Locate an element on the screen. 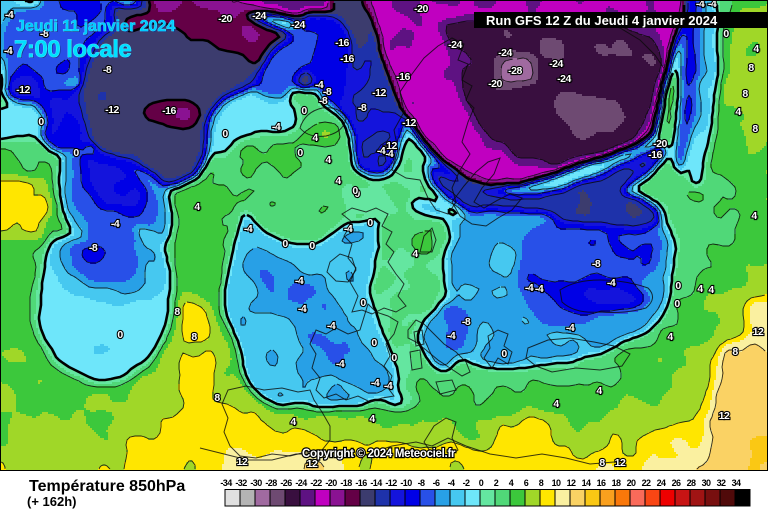  svg-text: -10 is located at coordinates (406, 483).